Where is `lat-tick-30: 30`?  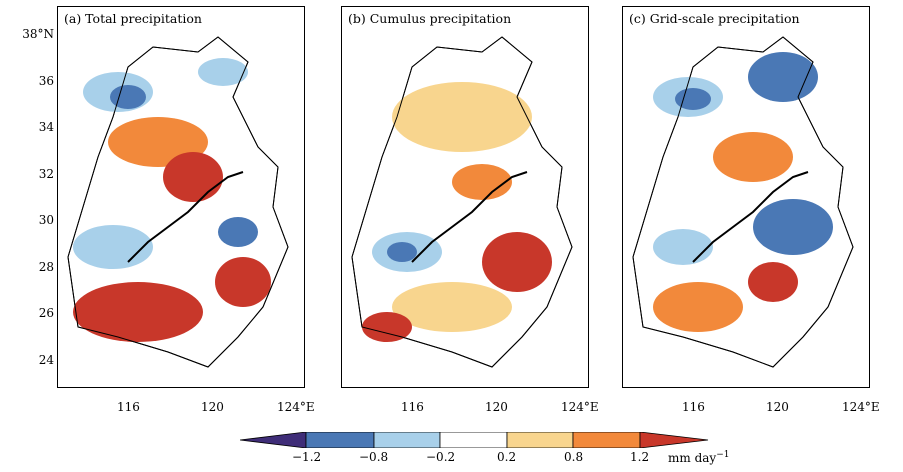
lat-tick-30: 30 is located at coordinates (46, 220).